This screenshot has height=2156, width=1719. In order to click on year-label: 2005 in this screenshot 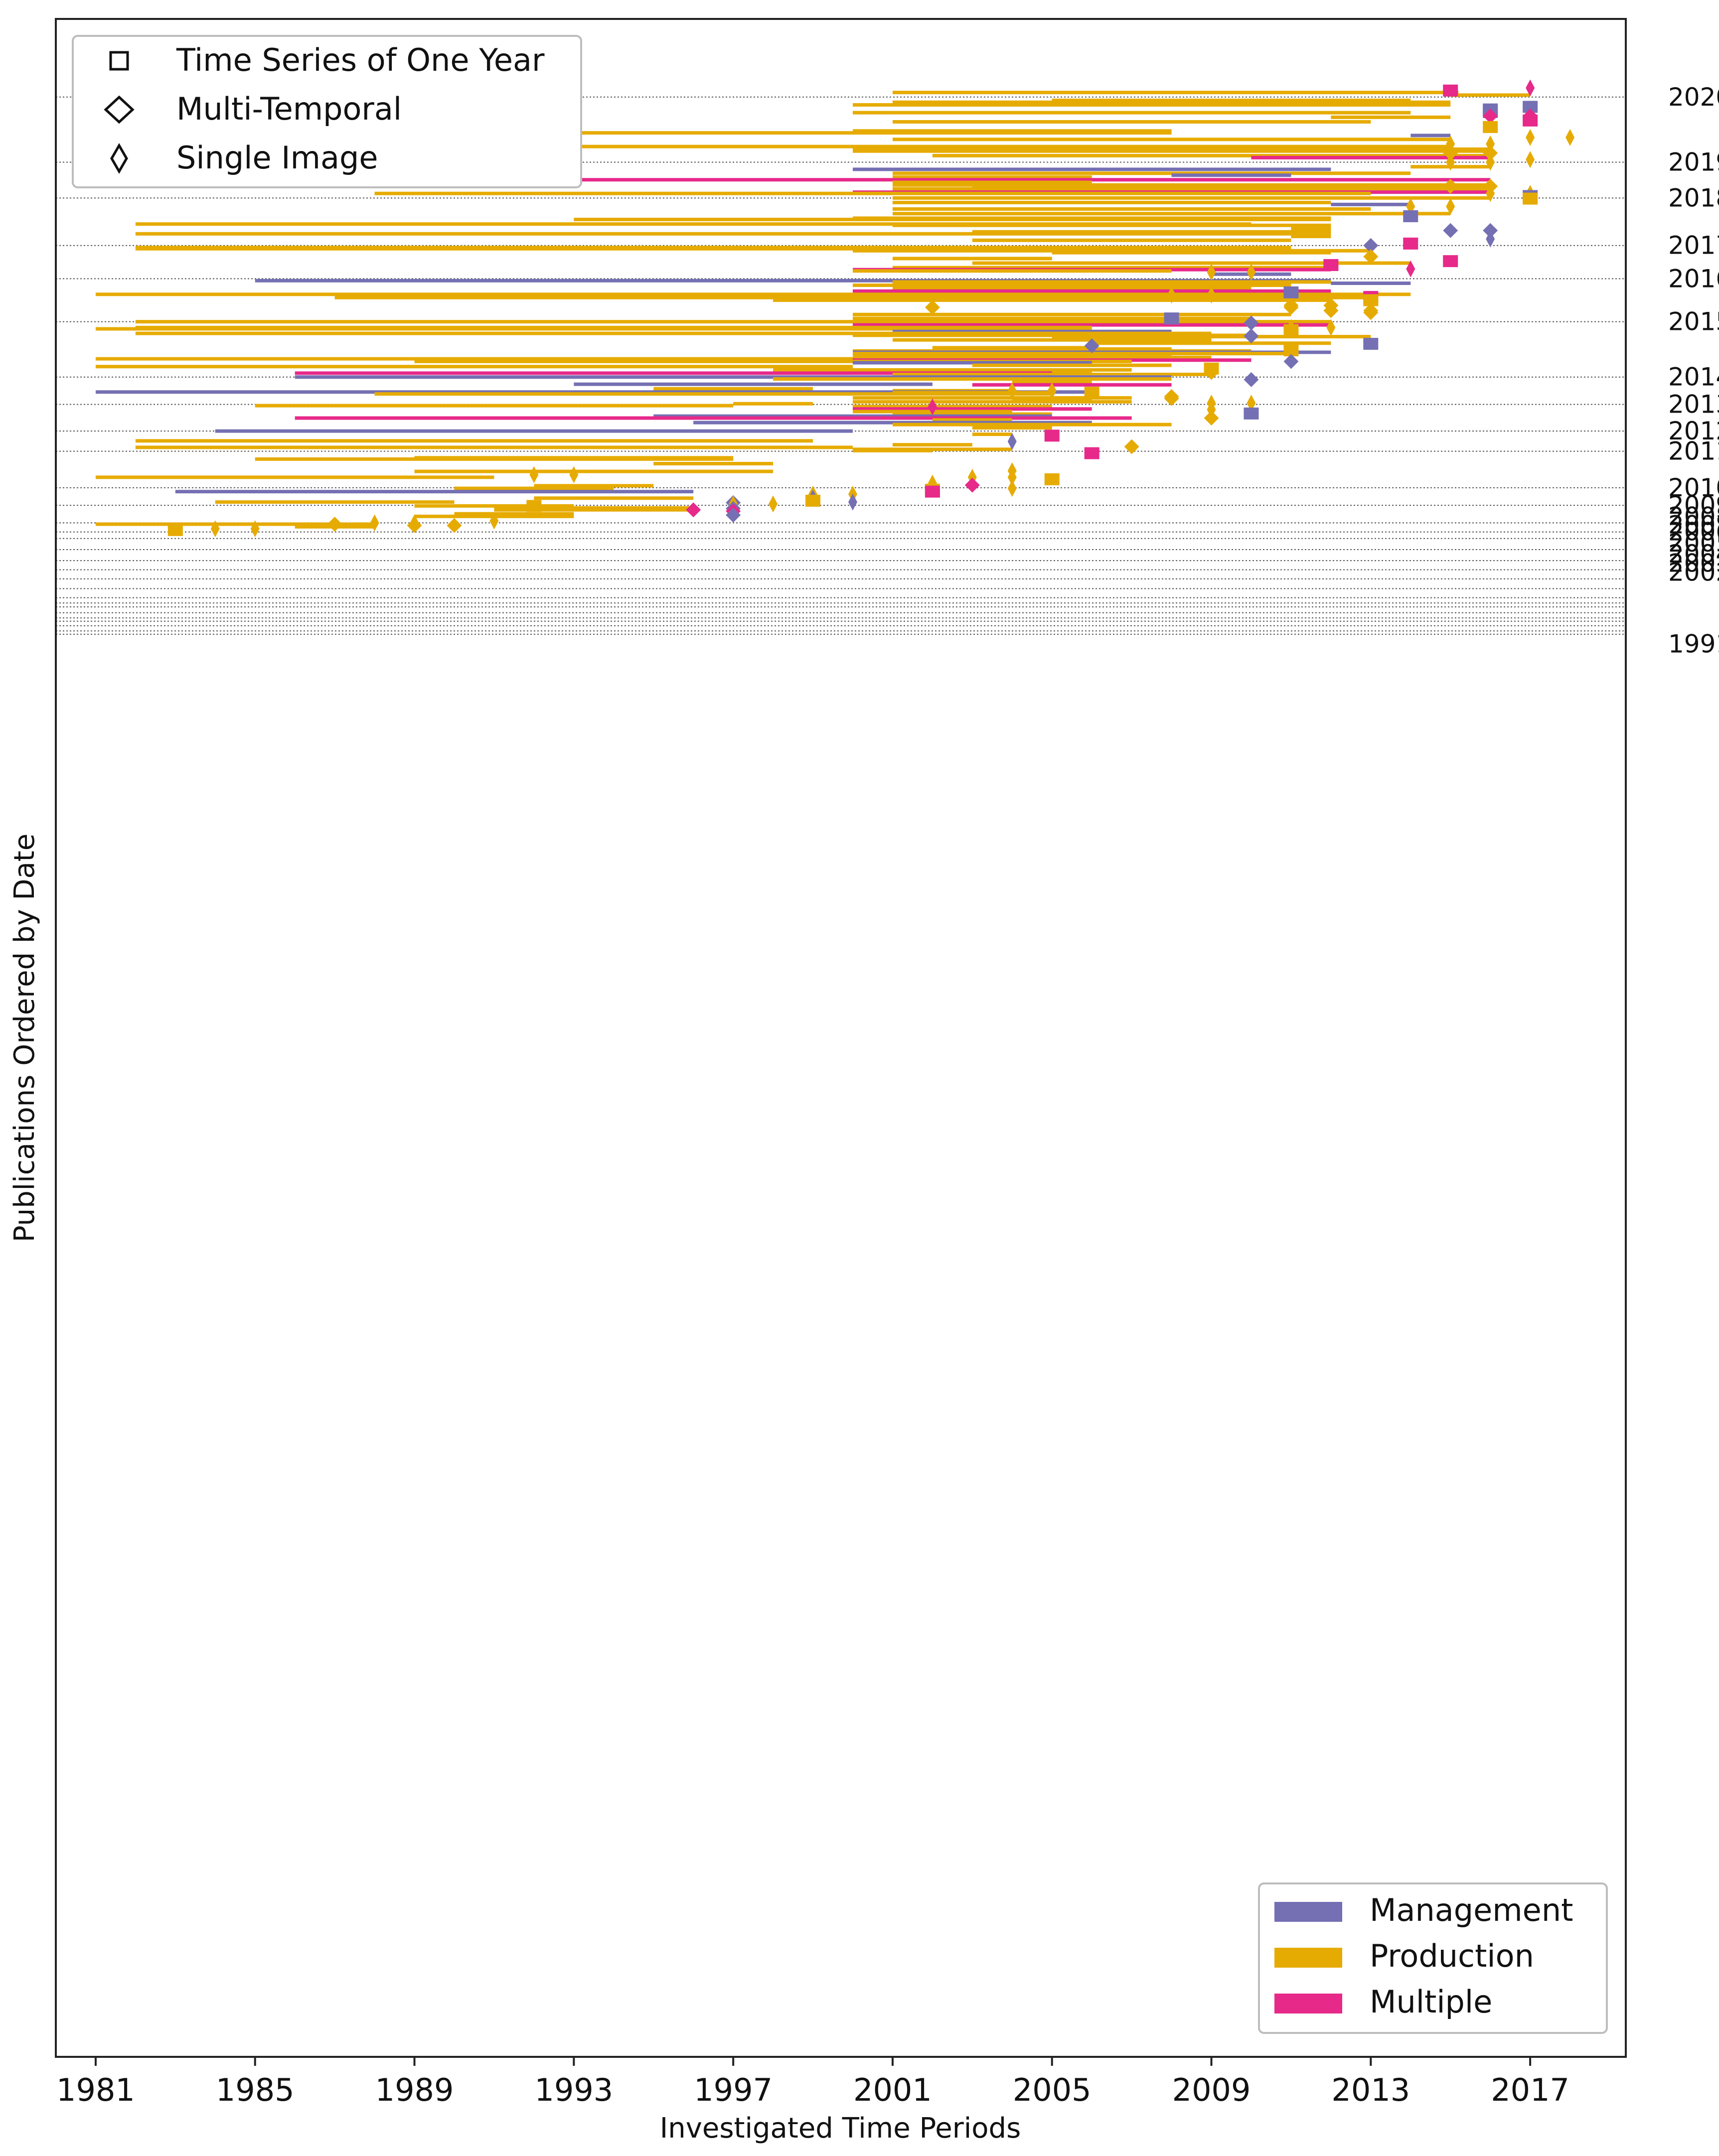, I will do `click(1694, 543)`.